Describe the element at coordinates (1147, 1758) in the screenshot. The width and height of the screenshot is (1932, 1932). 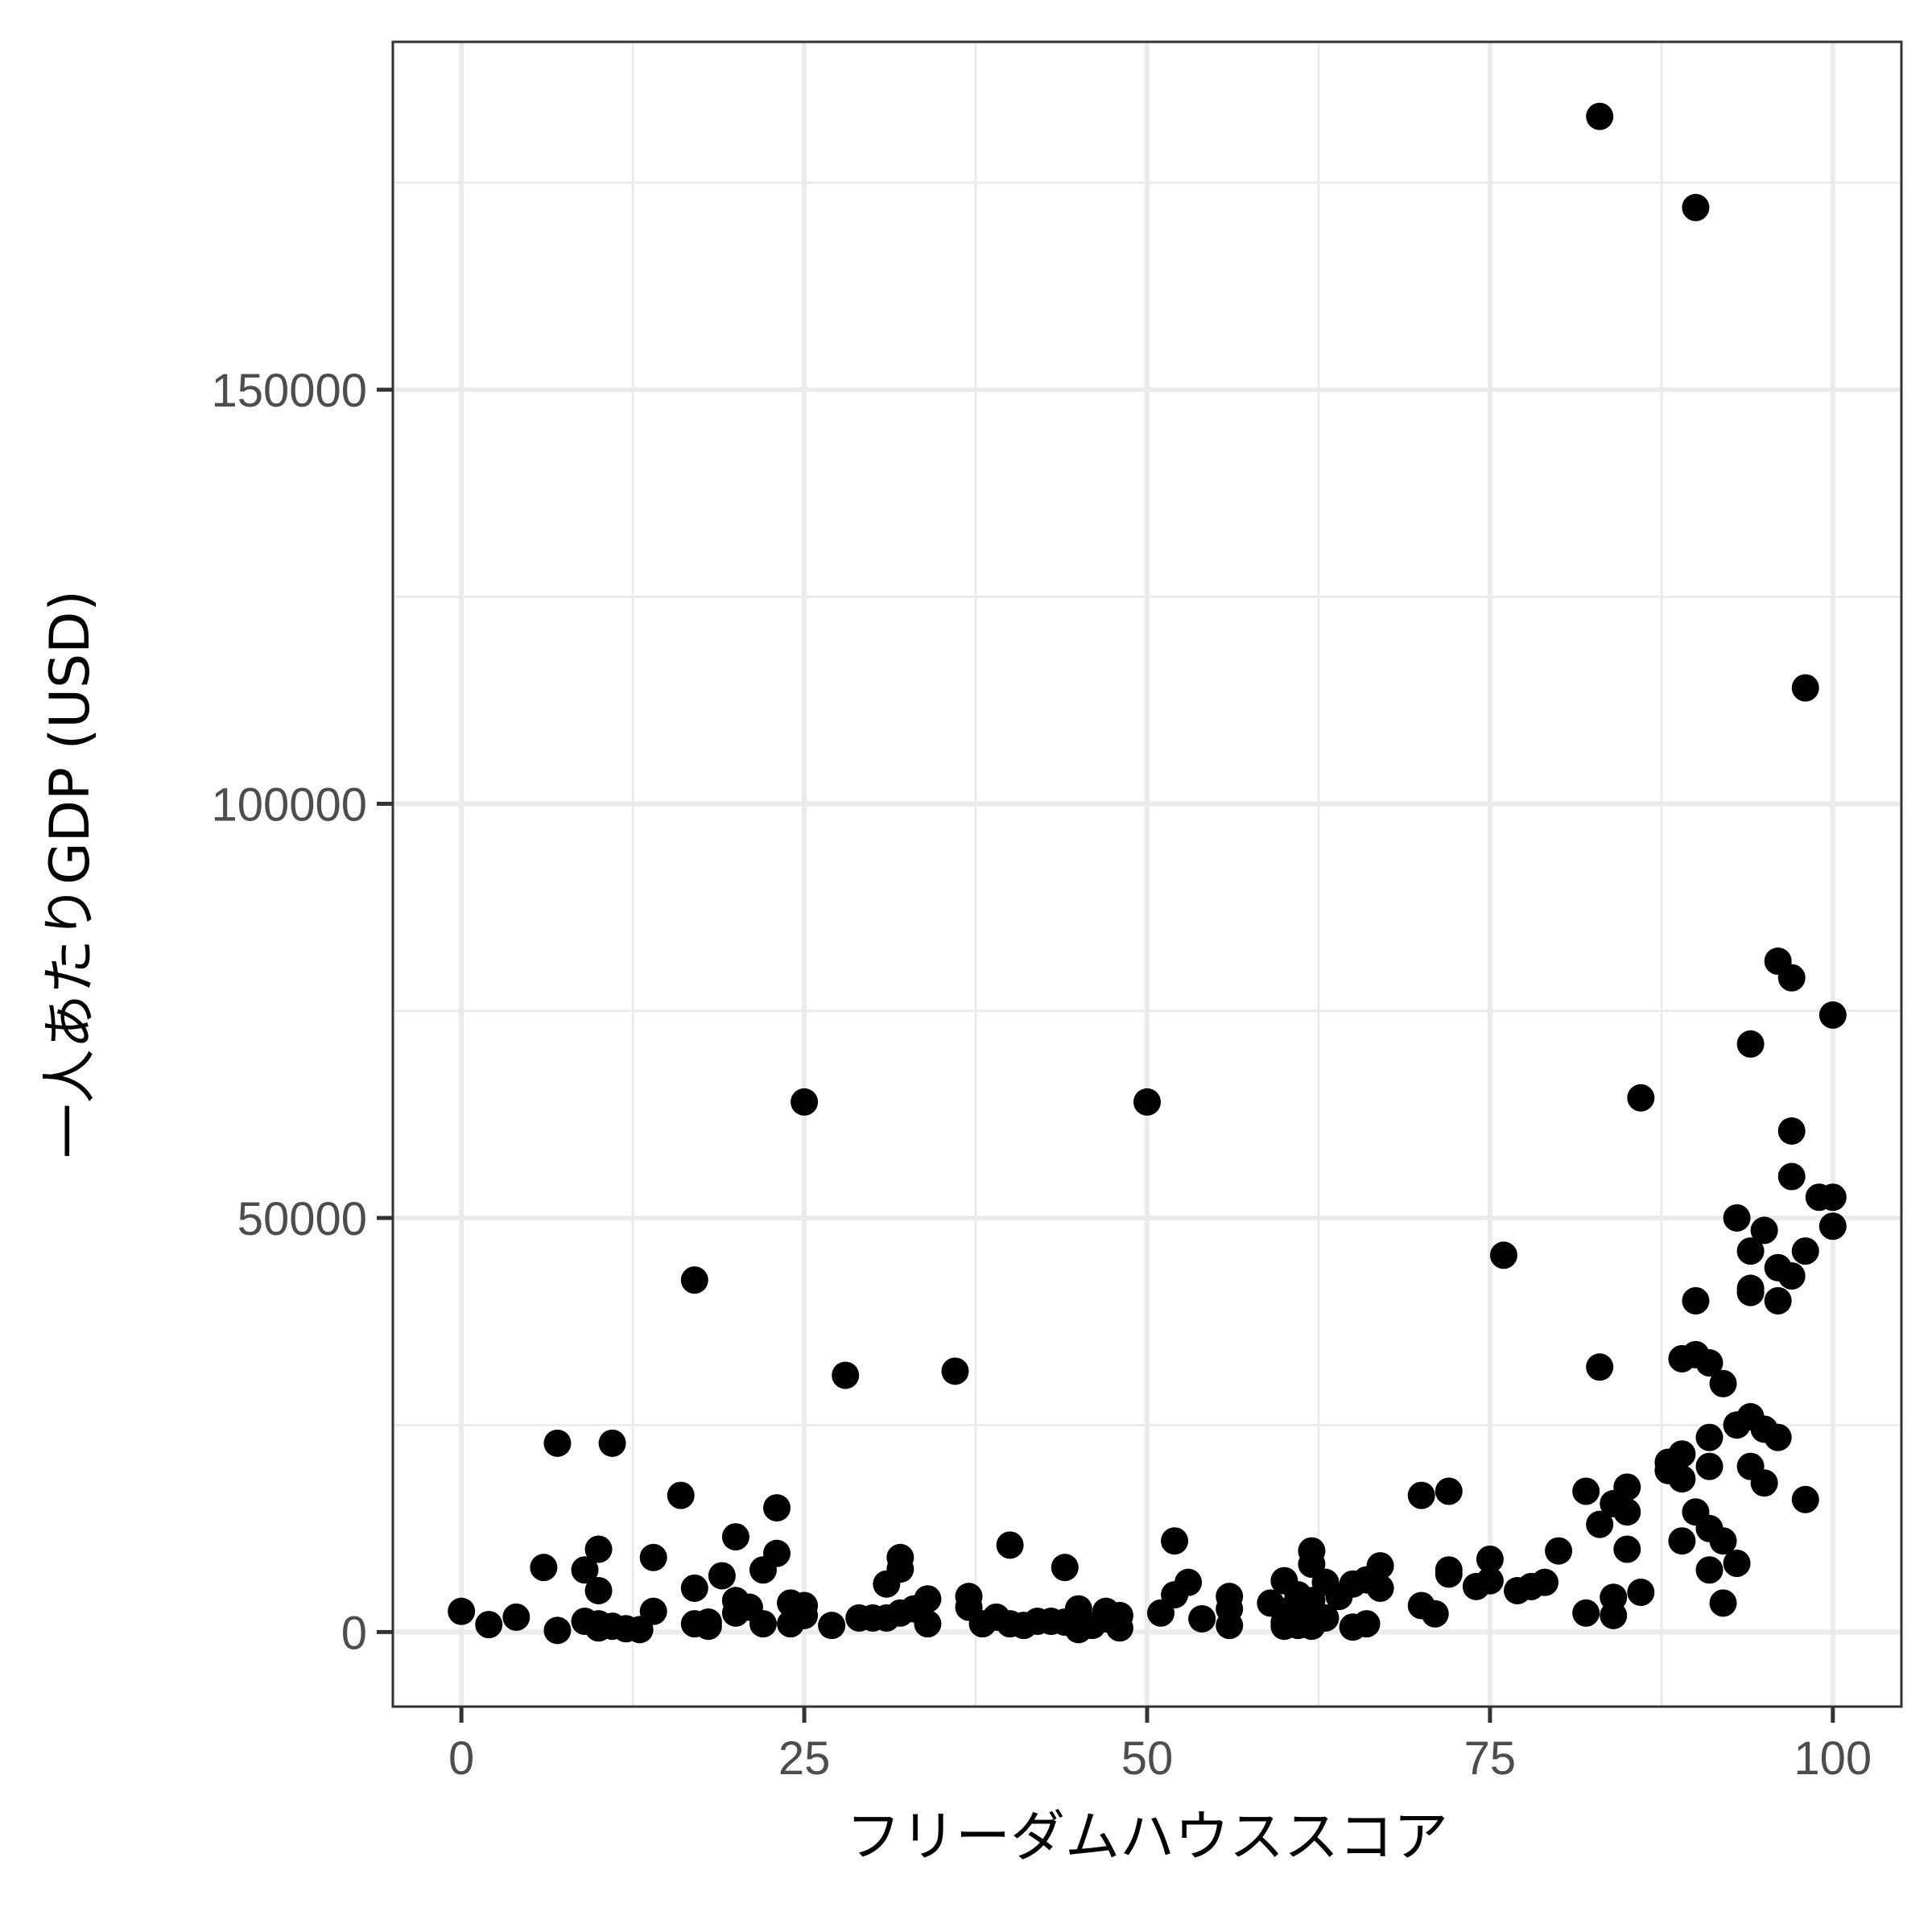
I see `x-tick-label: 50` at that location.